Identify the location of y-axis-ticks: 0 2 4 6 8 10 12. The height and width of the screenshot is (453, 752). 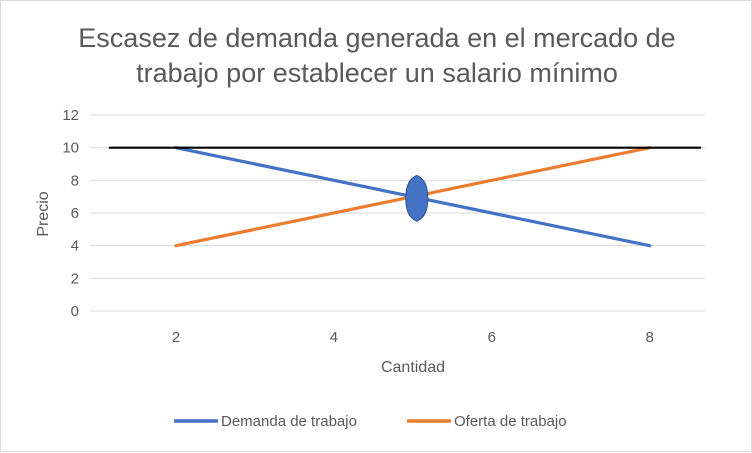
(70, 213).